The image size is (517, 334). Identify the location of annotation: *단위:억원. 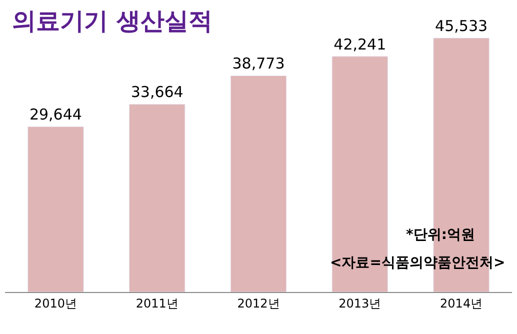
(440, 235).